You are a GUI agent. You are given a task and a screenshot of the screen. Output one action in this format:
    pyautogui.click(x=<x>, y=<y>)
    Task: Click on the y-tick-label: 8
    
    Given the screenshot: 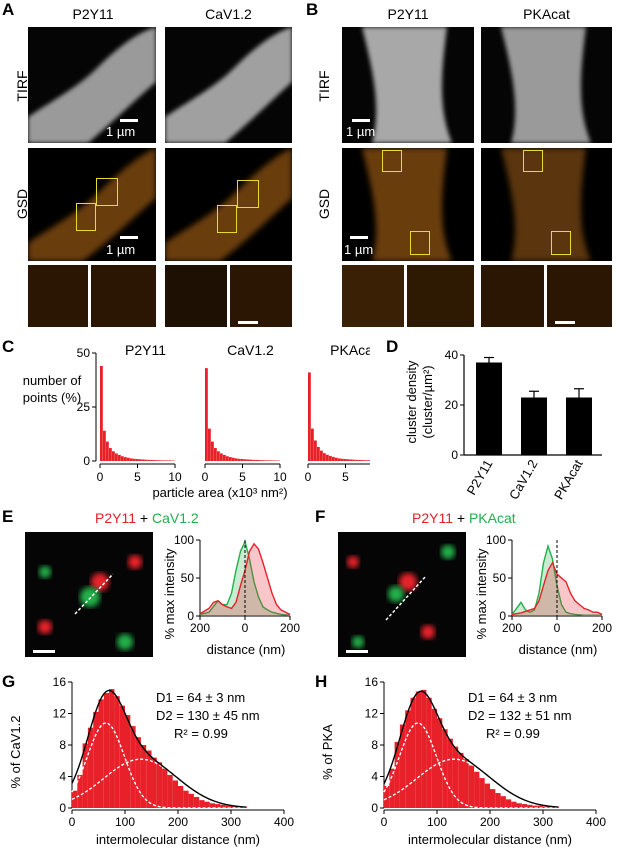 What is the action you would take?
    pyautogui.click(x=62, y=745)
    